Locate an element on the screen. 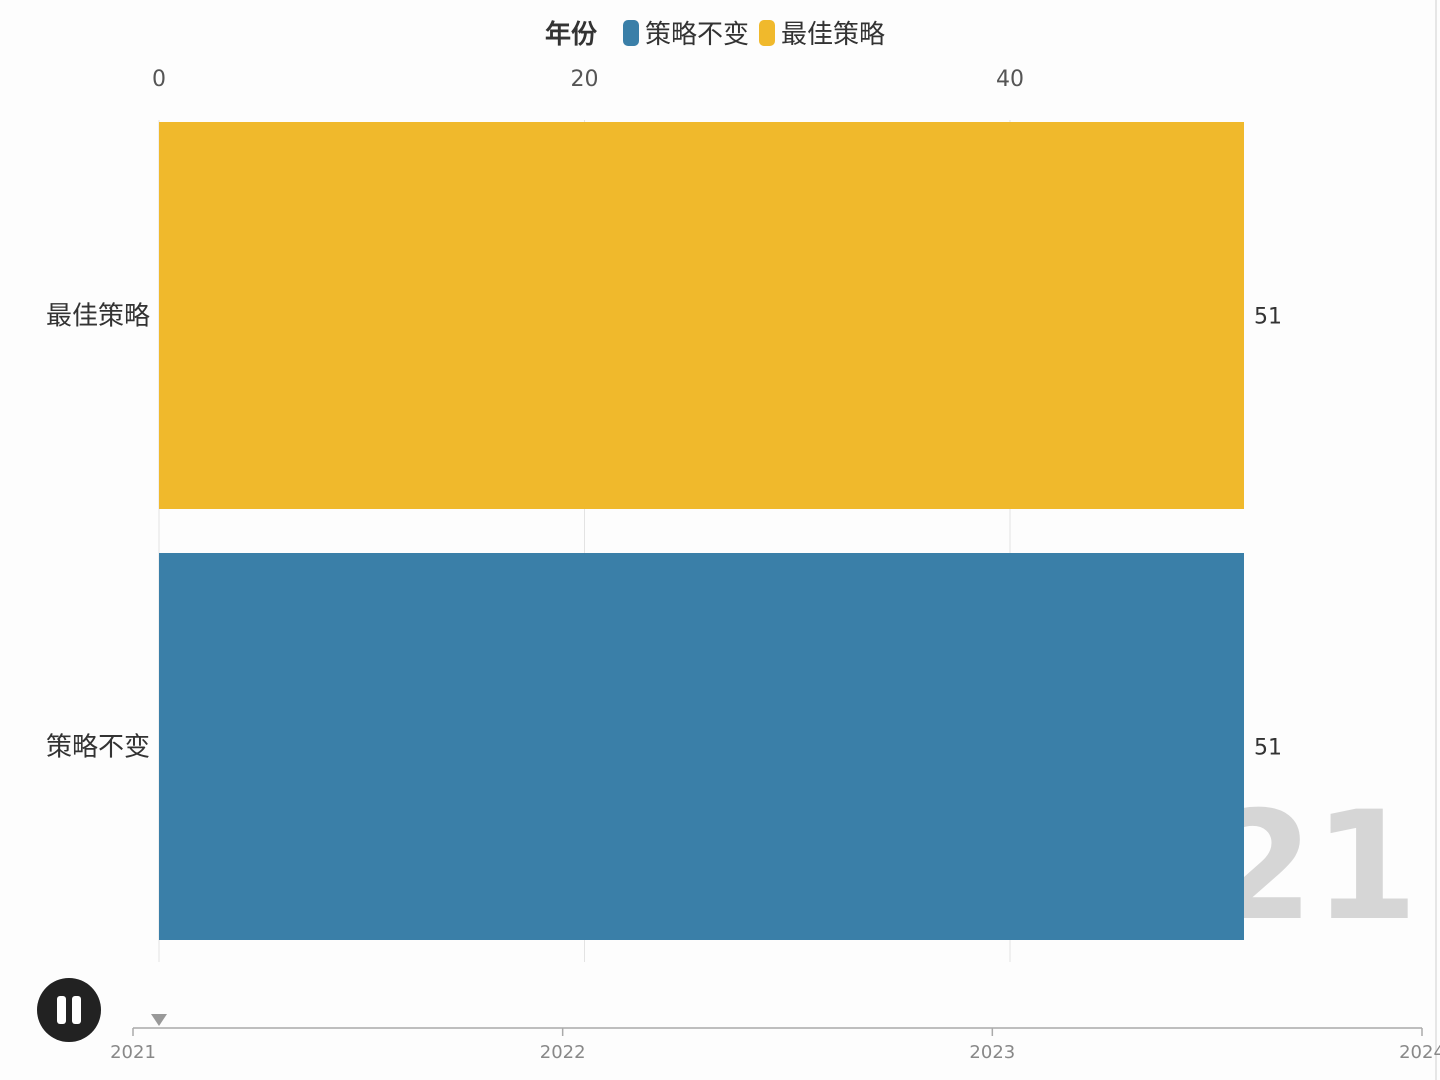 The height and width of the screenshot is (1080, 1440). timeline-label-0: 2021 is located at coordinates (133, 1052).